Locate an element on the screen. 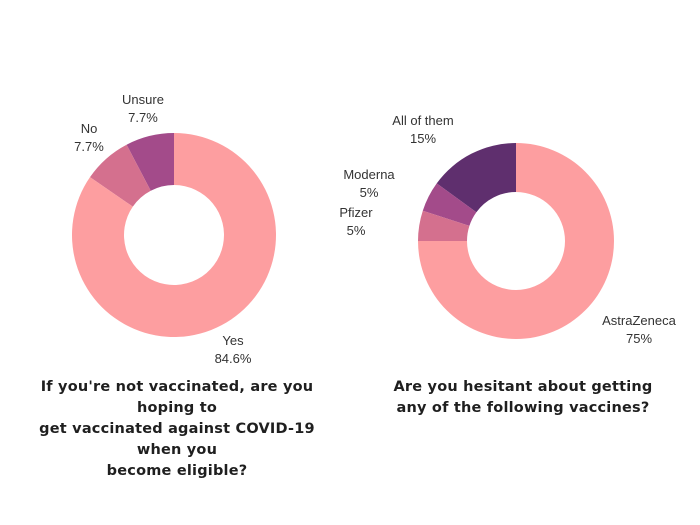  slice-value-astrazeneca: 75% is located at coordinates (639, 338).